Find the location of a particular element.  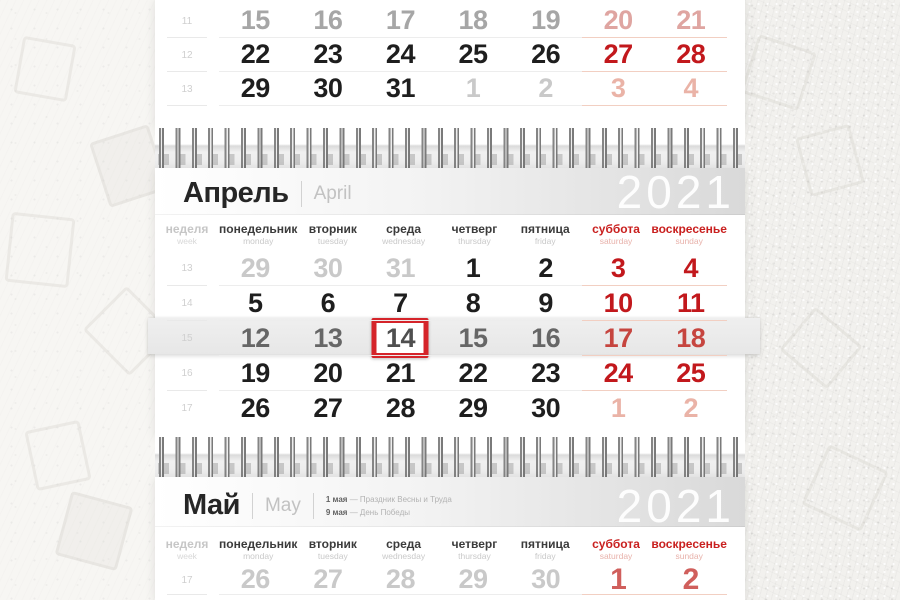

holiday-note: 9 мая — День Победы is located at coordinates (367, 512).